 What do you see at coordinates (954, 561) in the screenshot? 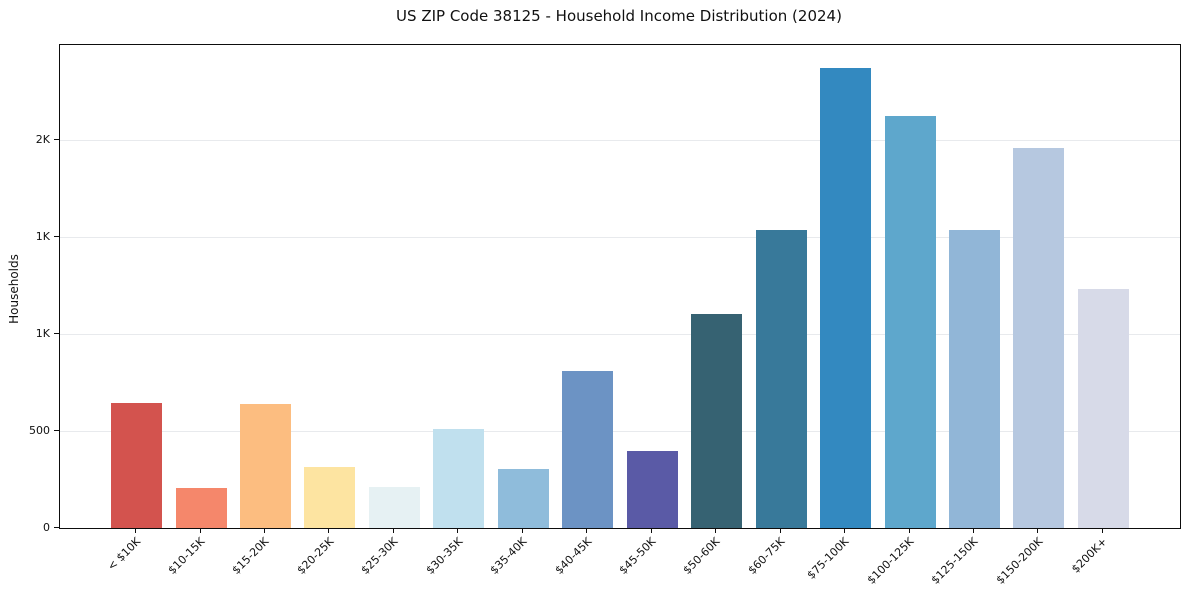
I see `x-tick-label: $125-150K` at bounding box center [954, 561].